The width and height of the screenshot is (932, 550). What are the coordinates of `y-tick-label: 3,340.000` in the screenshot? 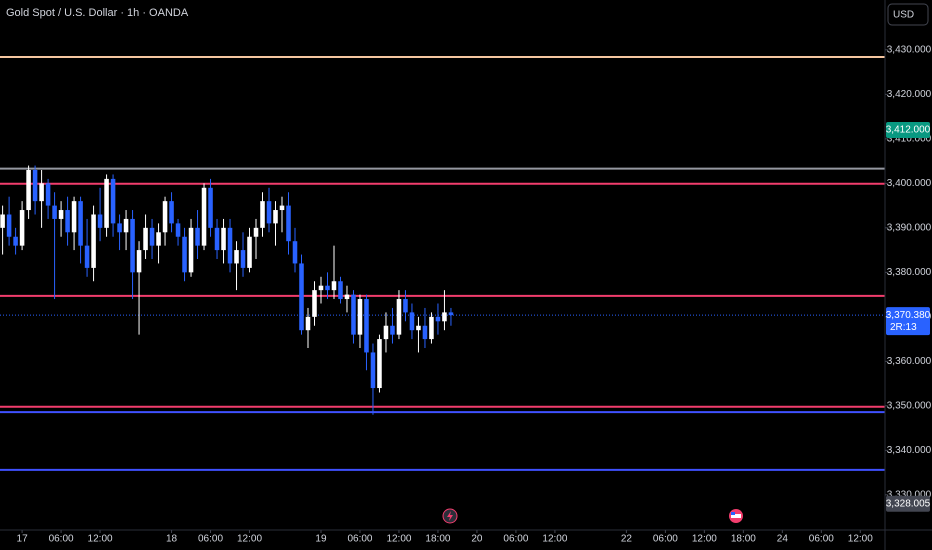 It's located at (909, 450).